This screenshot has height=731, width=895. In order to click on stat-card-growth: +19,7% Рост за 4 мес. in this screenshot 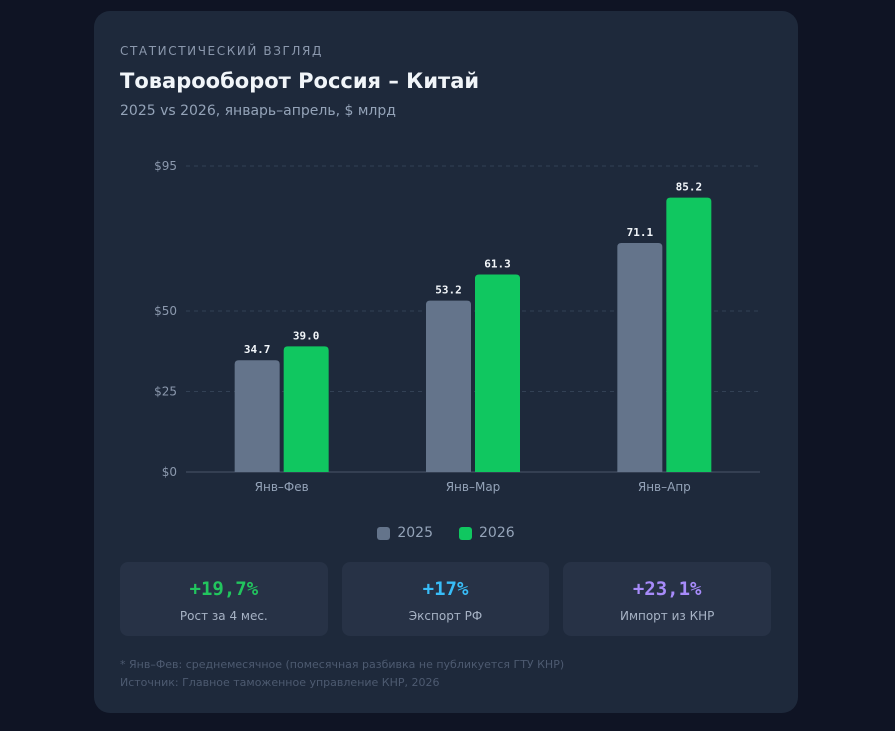, I will do `click(224, 599)`.